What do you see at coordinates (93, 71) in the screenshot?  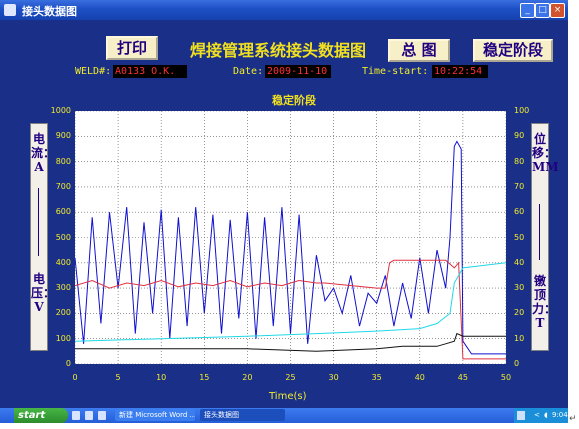 I see `weld-label: WELD#:` at bounding box center [93, 71].